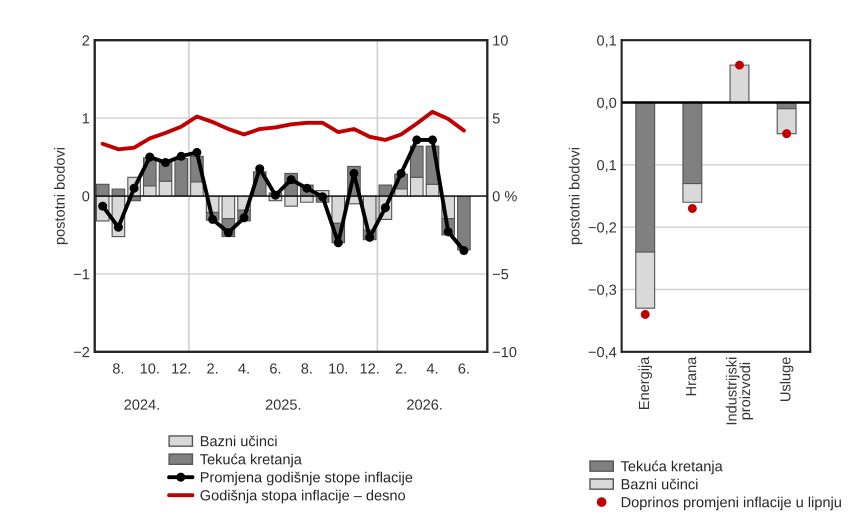  I want to click on y-tick-label: −2, so click(82, 352).